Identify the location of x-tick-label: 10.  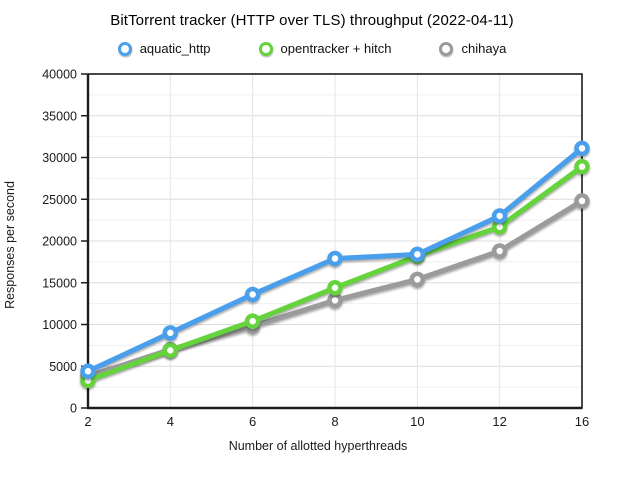
(417, 421).